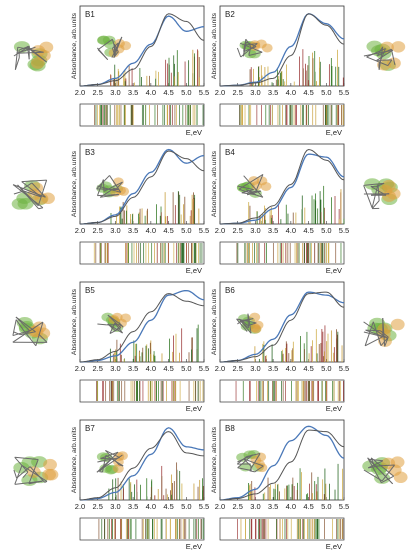  What do you see at coordinates (90, 14) in the screenshot?
I see `panel-label: B1` at bounding box center [90, 14].